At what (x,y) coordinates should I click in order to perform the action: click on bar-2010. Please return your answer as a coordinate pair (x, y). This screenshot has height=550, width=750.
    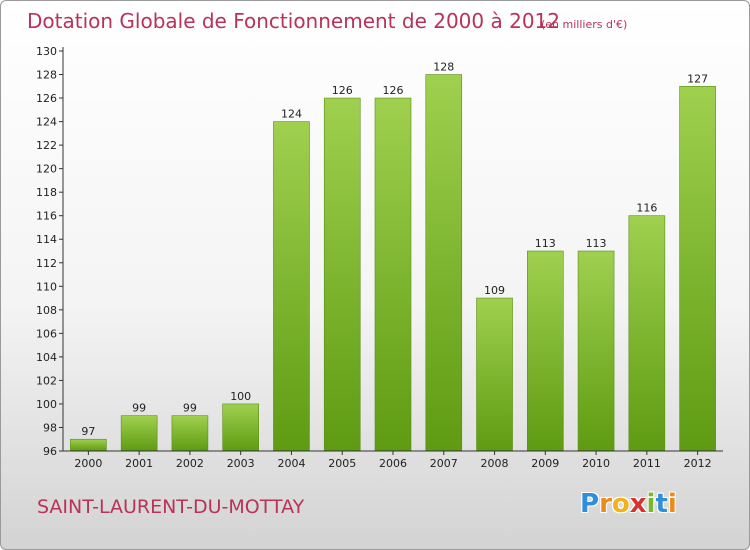
    Looking at the image, I should click on (596, 351).